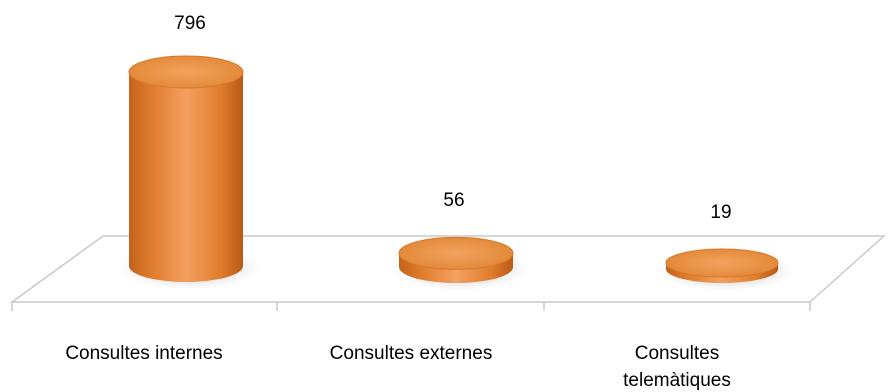 The width and height of the screenshot is (888, 392). What do you see at coordinates (186, 177) in the screenshot?
I see `bar` at bounding box center [186, 177].